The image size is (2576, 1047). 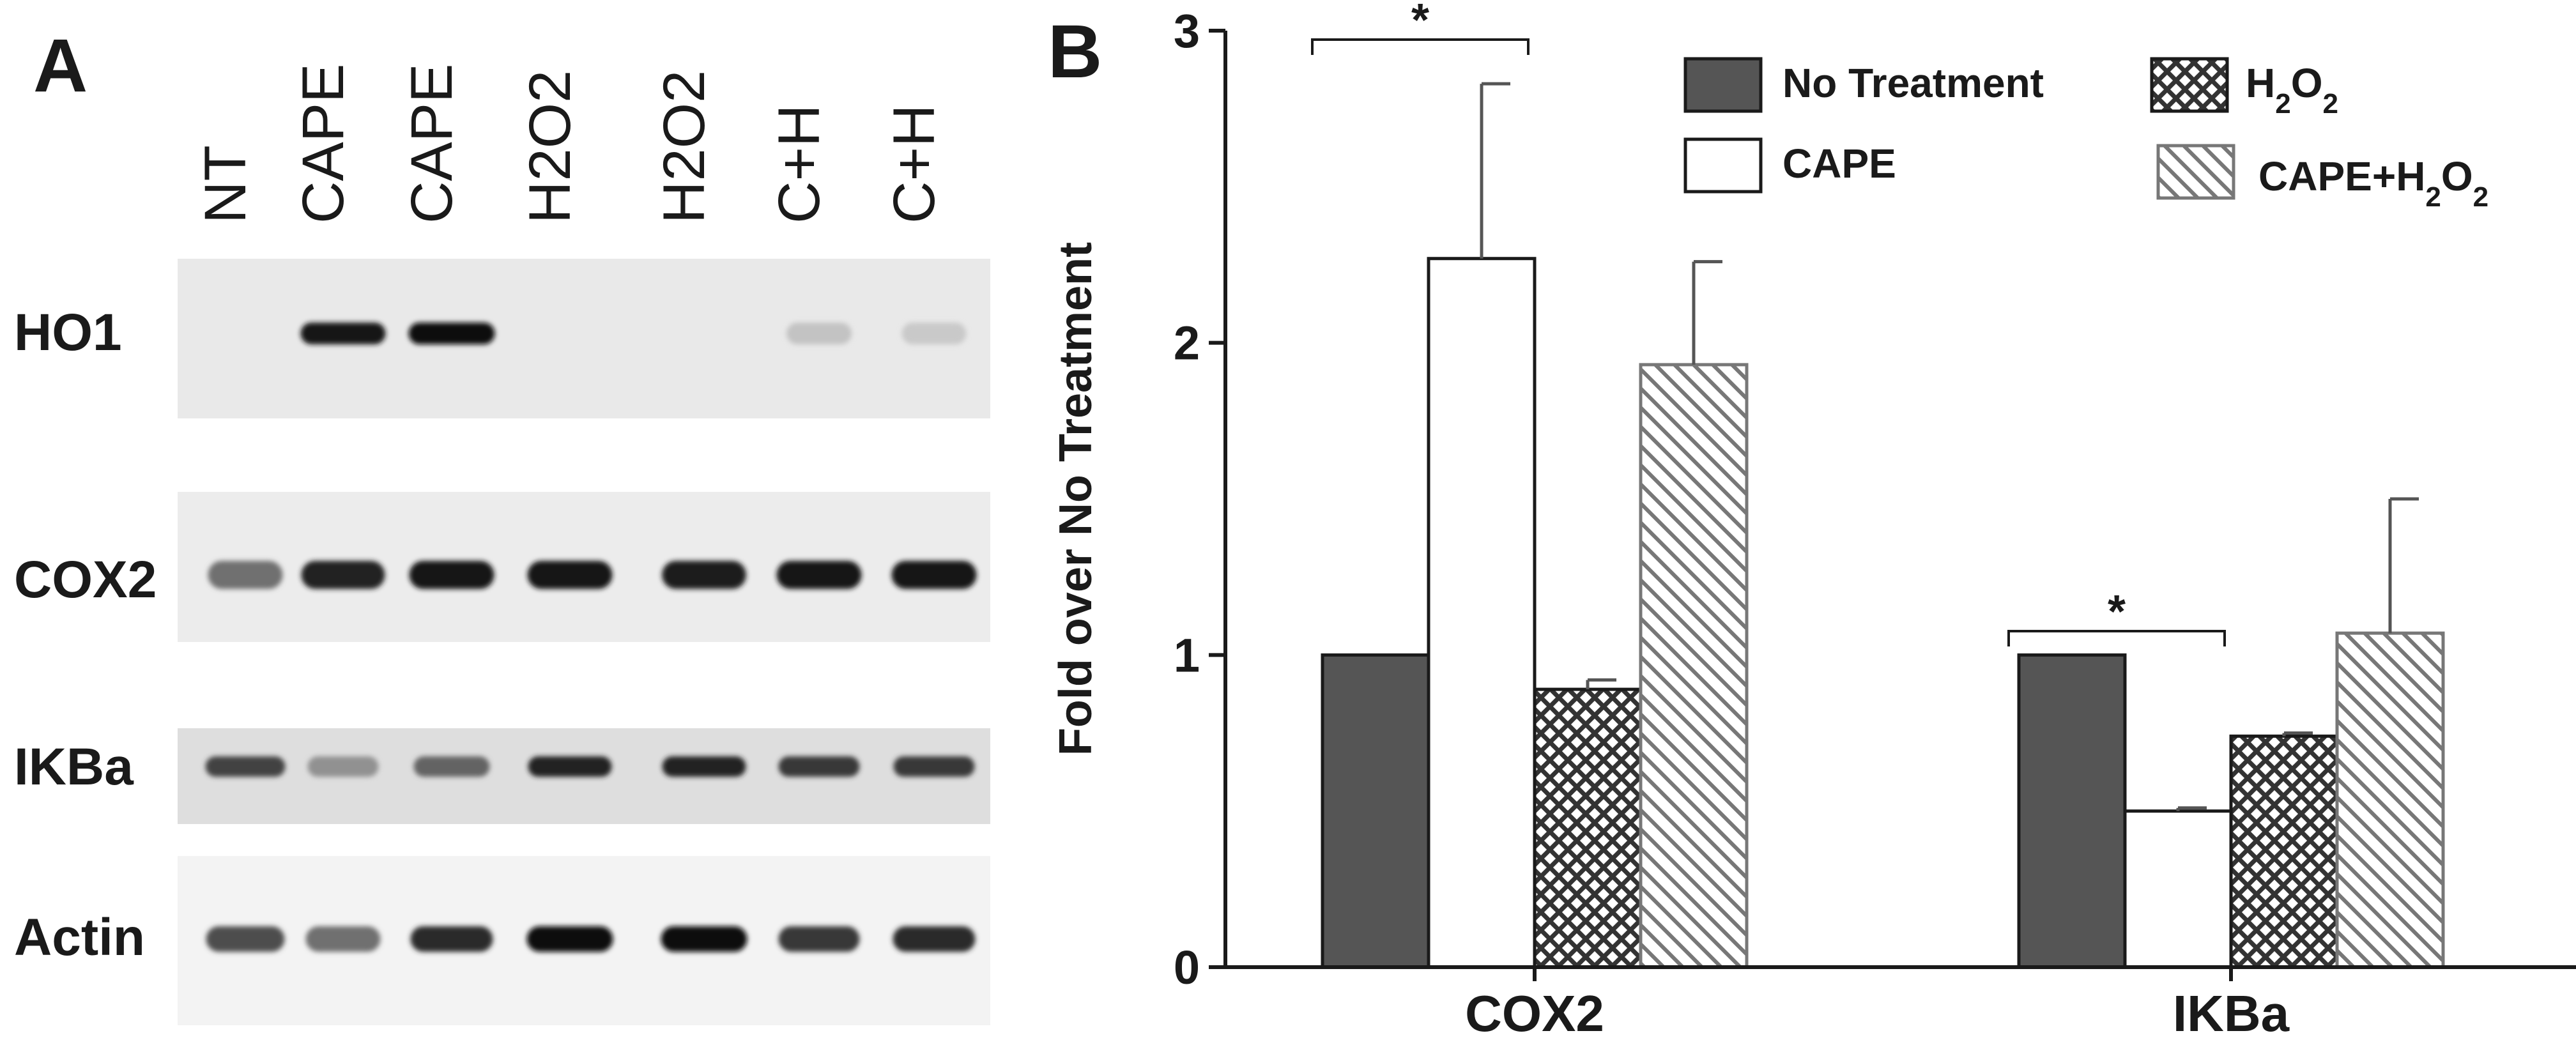 I want to click on y-axis-title: Fold over No Treatment, so click(x=1075, y=499).